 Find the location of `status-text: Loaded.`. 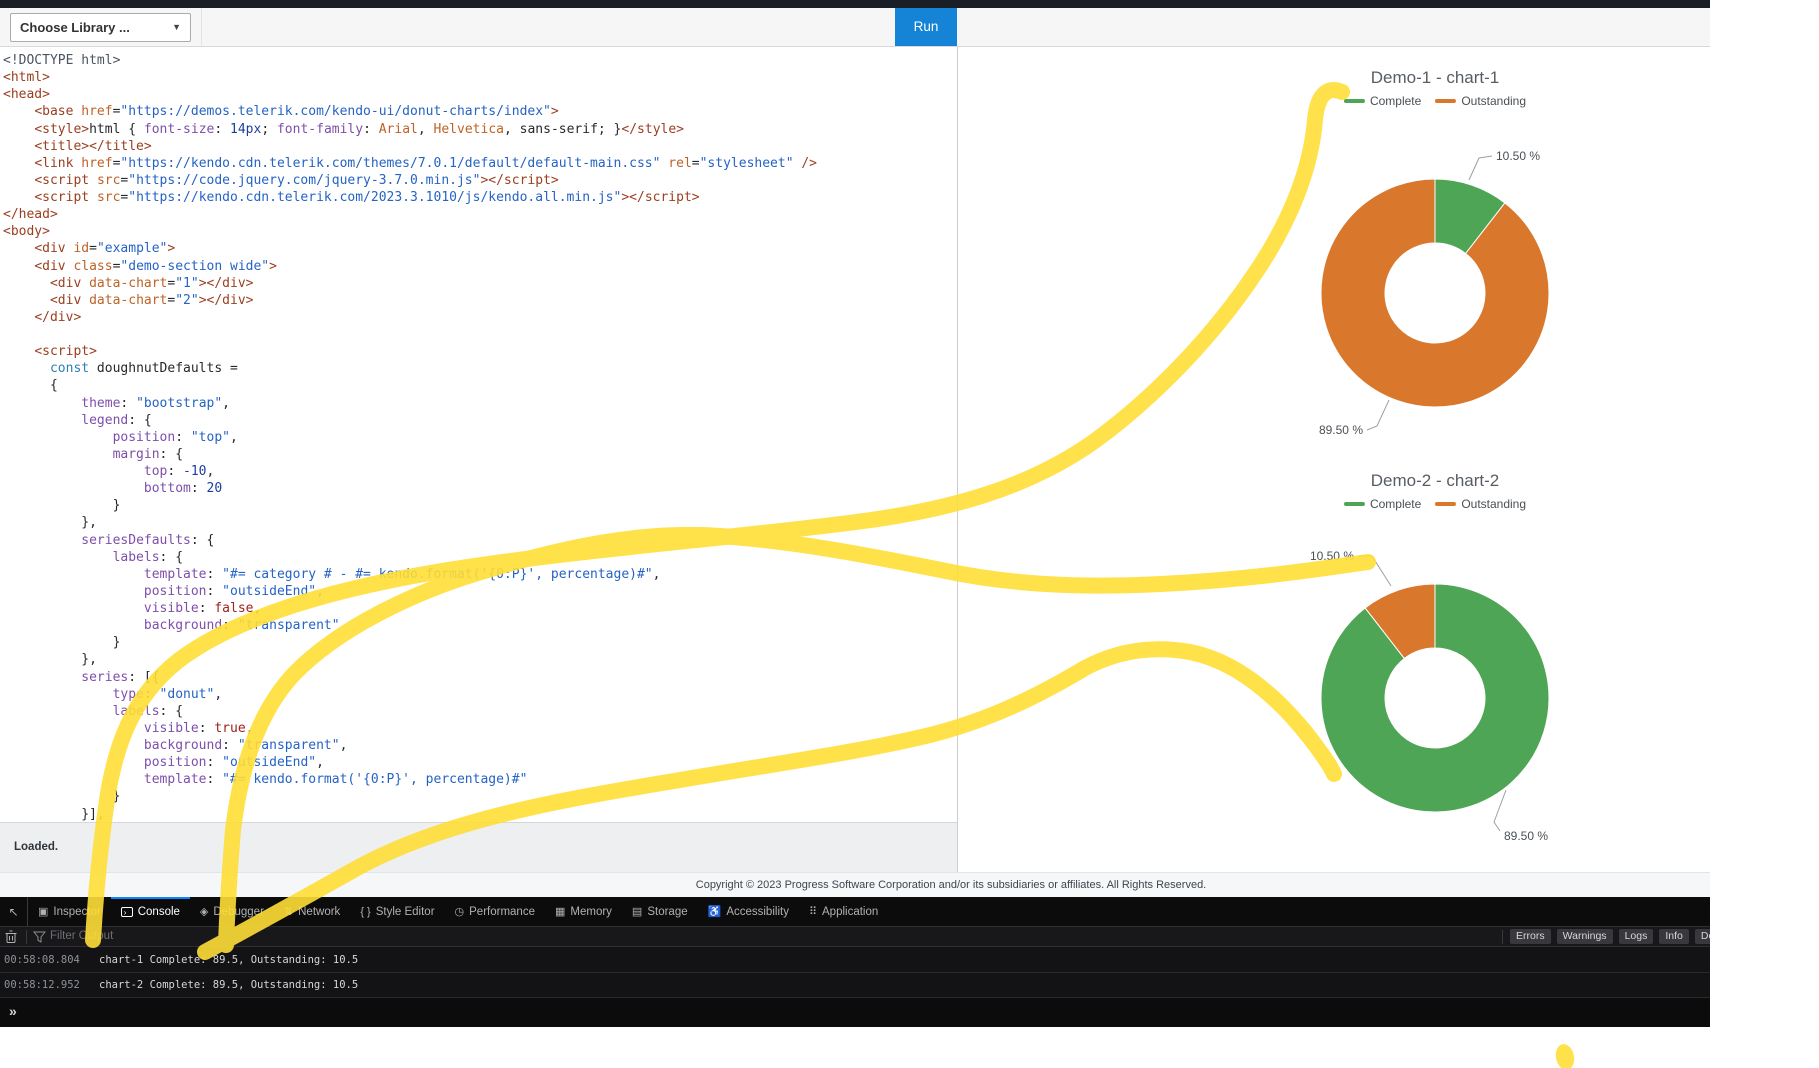

status-text: Loaded. is located at coordinates (36, 847).